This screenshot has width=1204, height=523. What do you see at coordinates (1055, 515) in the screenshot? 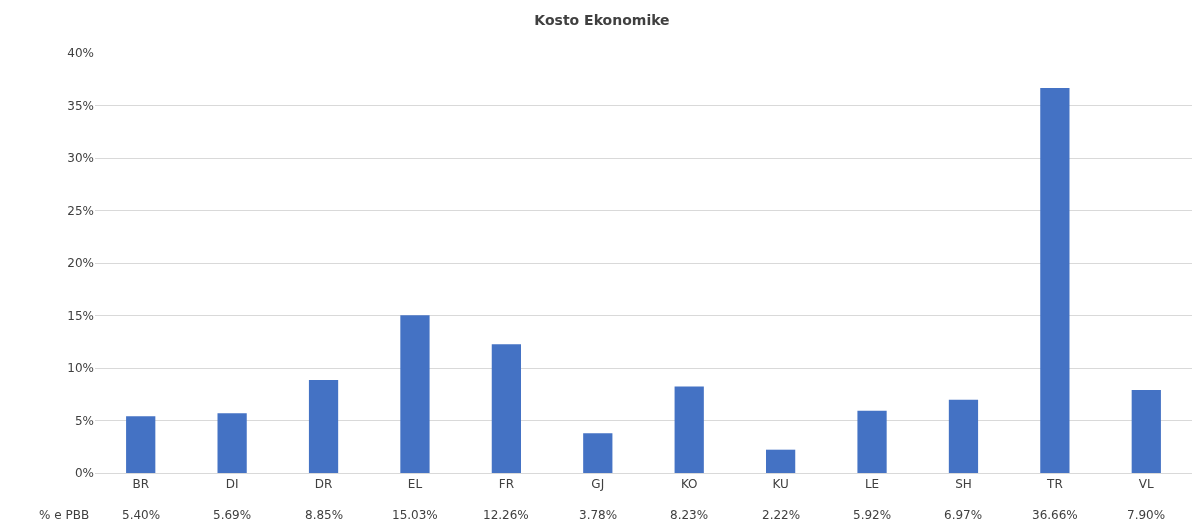
I see `data-label: 36.66%` at bounding box center [1055, 515].